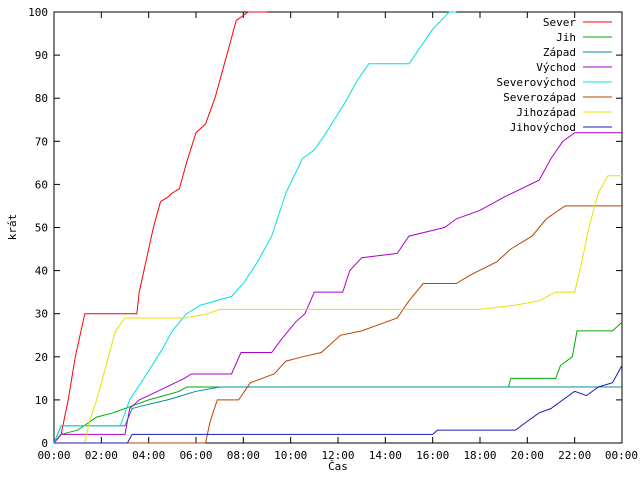 This screenshot has width=640, height=480. Describe the element at coordinates (41, 400) in the screenshot. I see `y-tick-label: 10` at that location.